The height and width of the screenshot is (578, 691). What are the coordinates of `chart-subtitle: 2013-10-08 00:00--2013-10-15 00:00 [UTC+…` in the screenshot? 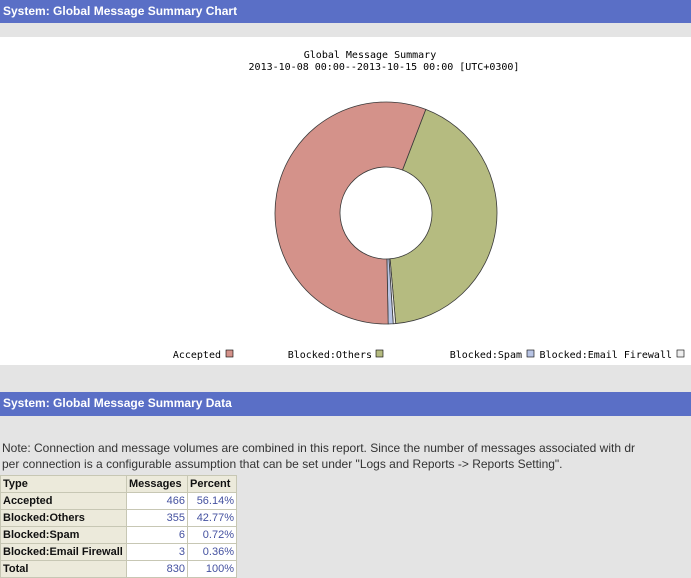 It's located at (384, 67).